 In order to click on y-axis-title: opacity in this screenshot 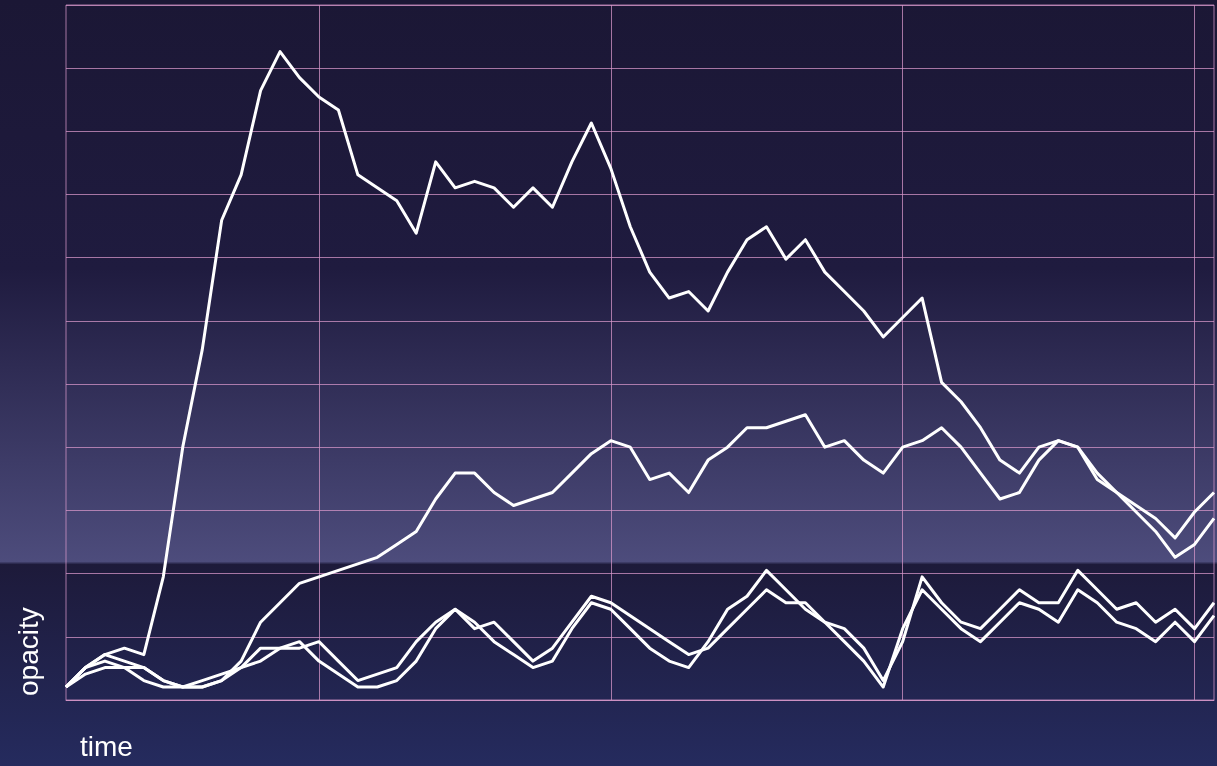, I will do `click(28, 651)`.